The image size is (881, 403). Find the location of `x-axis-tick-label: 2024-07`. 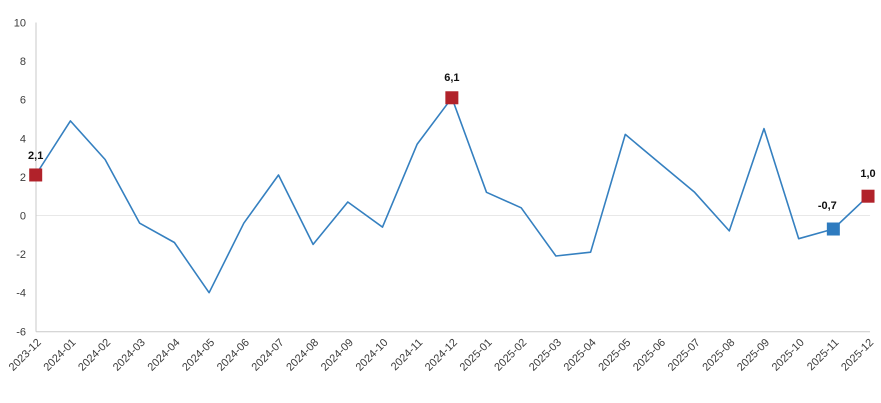

x-axis-tick-label: 2024-07 is located at coordinates (268, 355).